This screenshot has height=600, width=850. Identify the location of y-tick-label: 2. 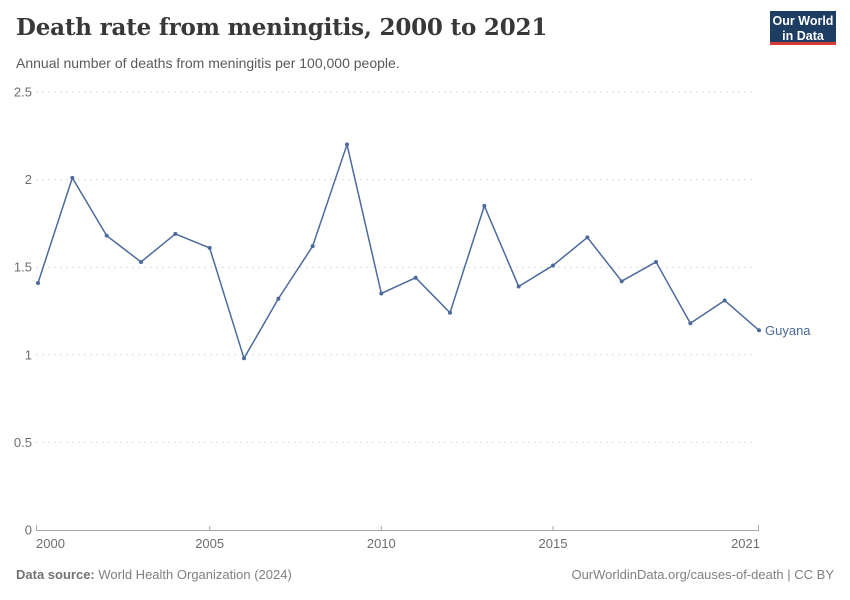
(28, 179).